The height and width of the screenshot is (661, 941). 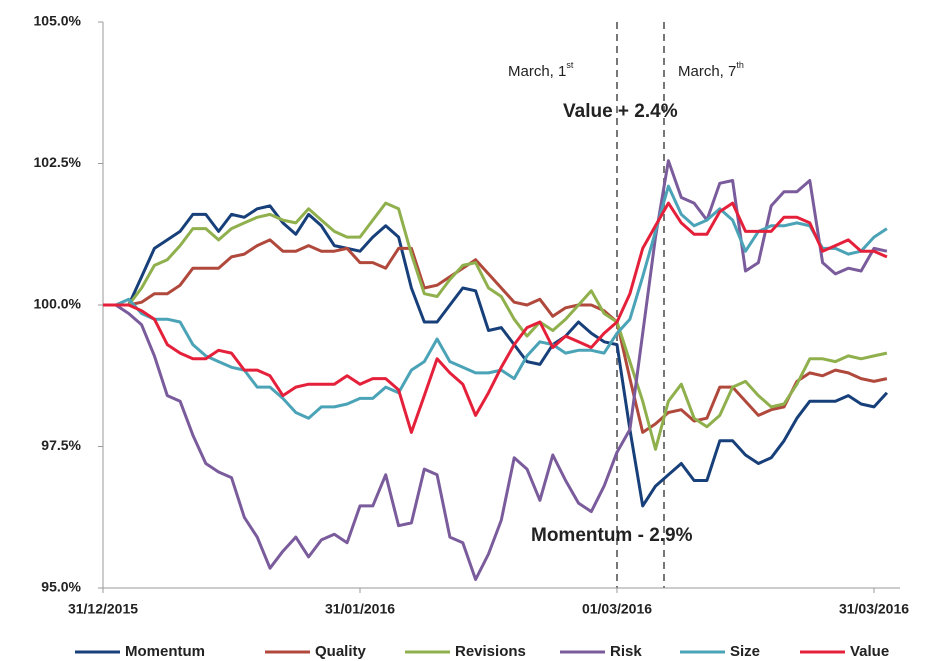 I want to click on legend-label: Momentum, so click(x=165, y=651).